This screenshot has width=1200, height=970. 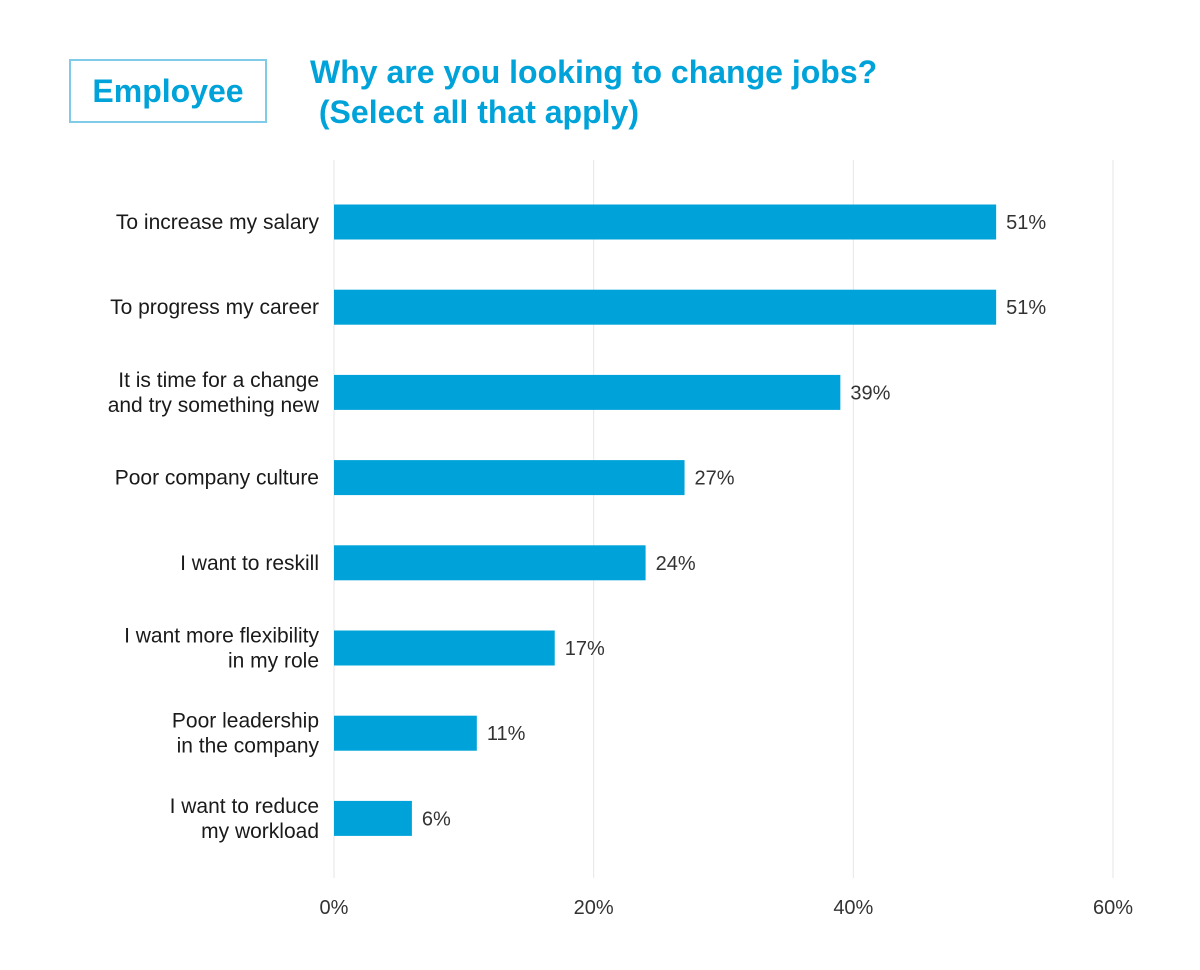 I want to click on category-label: To increase my salary, so click(x=218, y=222).